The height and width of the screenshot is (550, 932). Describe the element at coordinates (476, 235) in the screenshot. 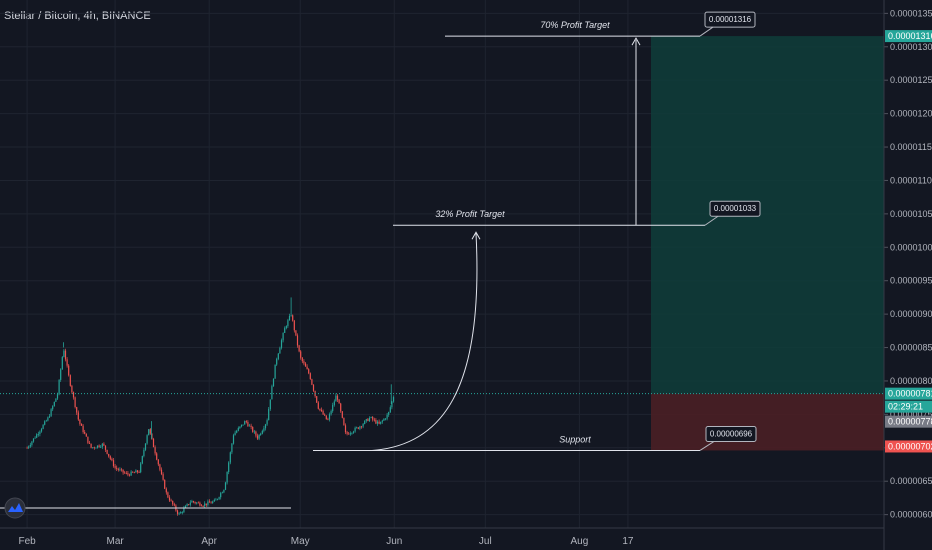

I see `projection-arrow-head-icon` at that location.